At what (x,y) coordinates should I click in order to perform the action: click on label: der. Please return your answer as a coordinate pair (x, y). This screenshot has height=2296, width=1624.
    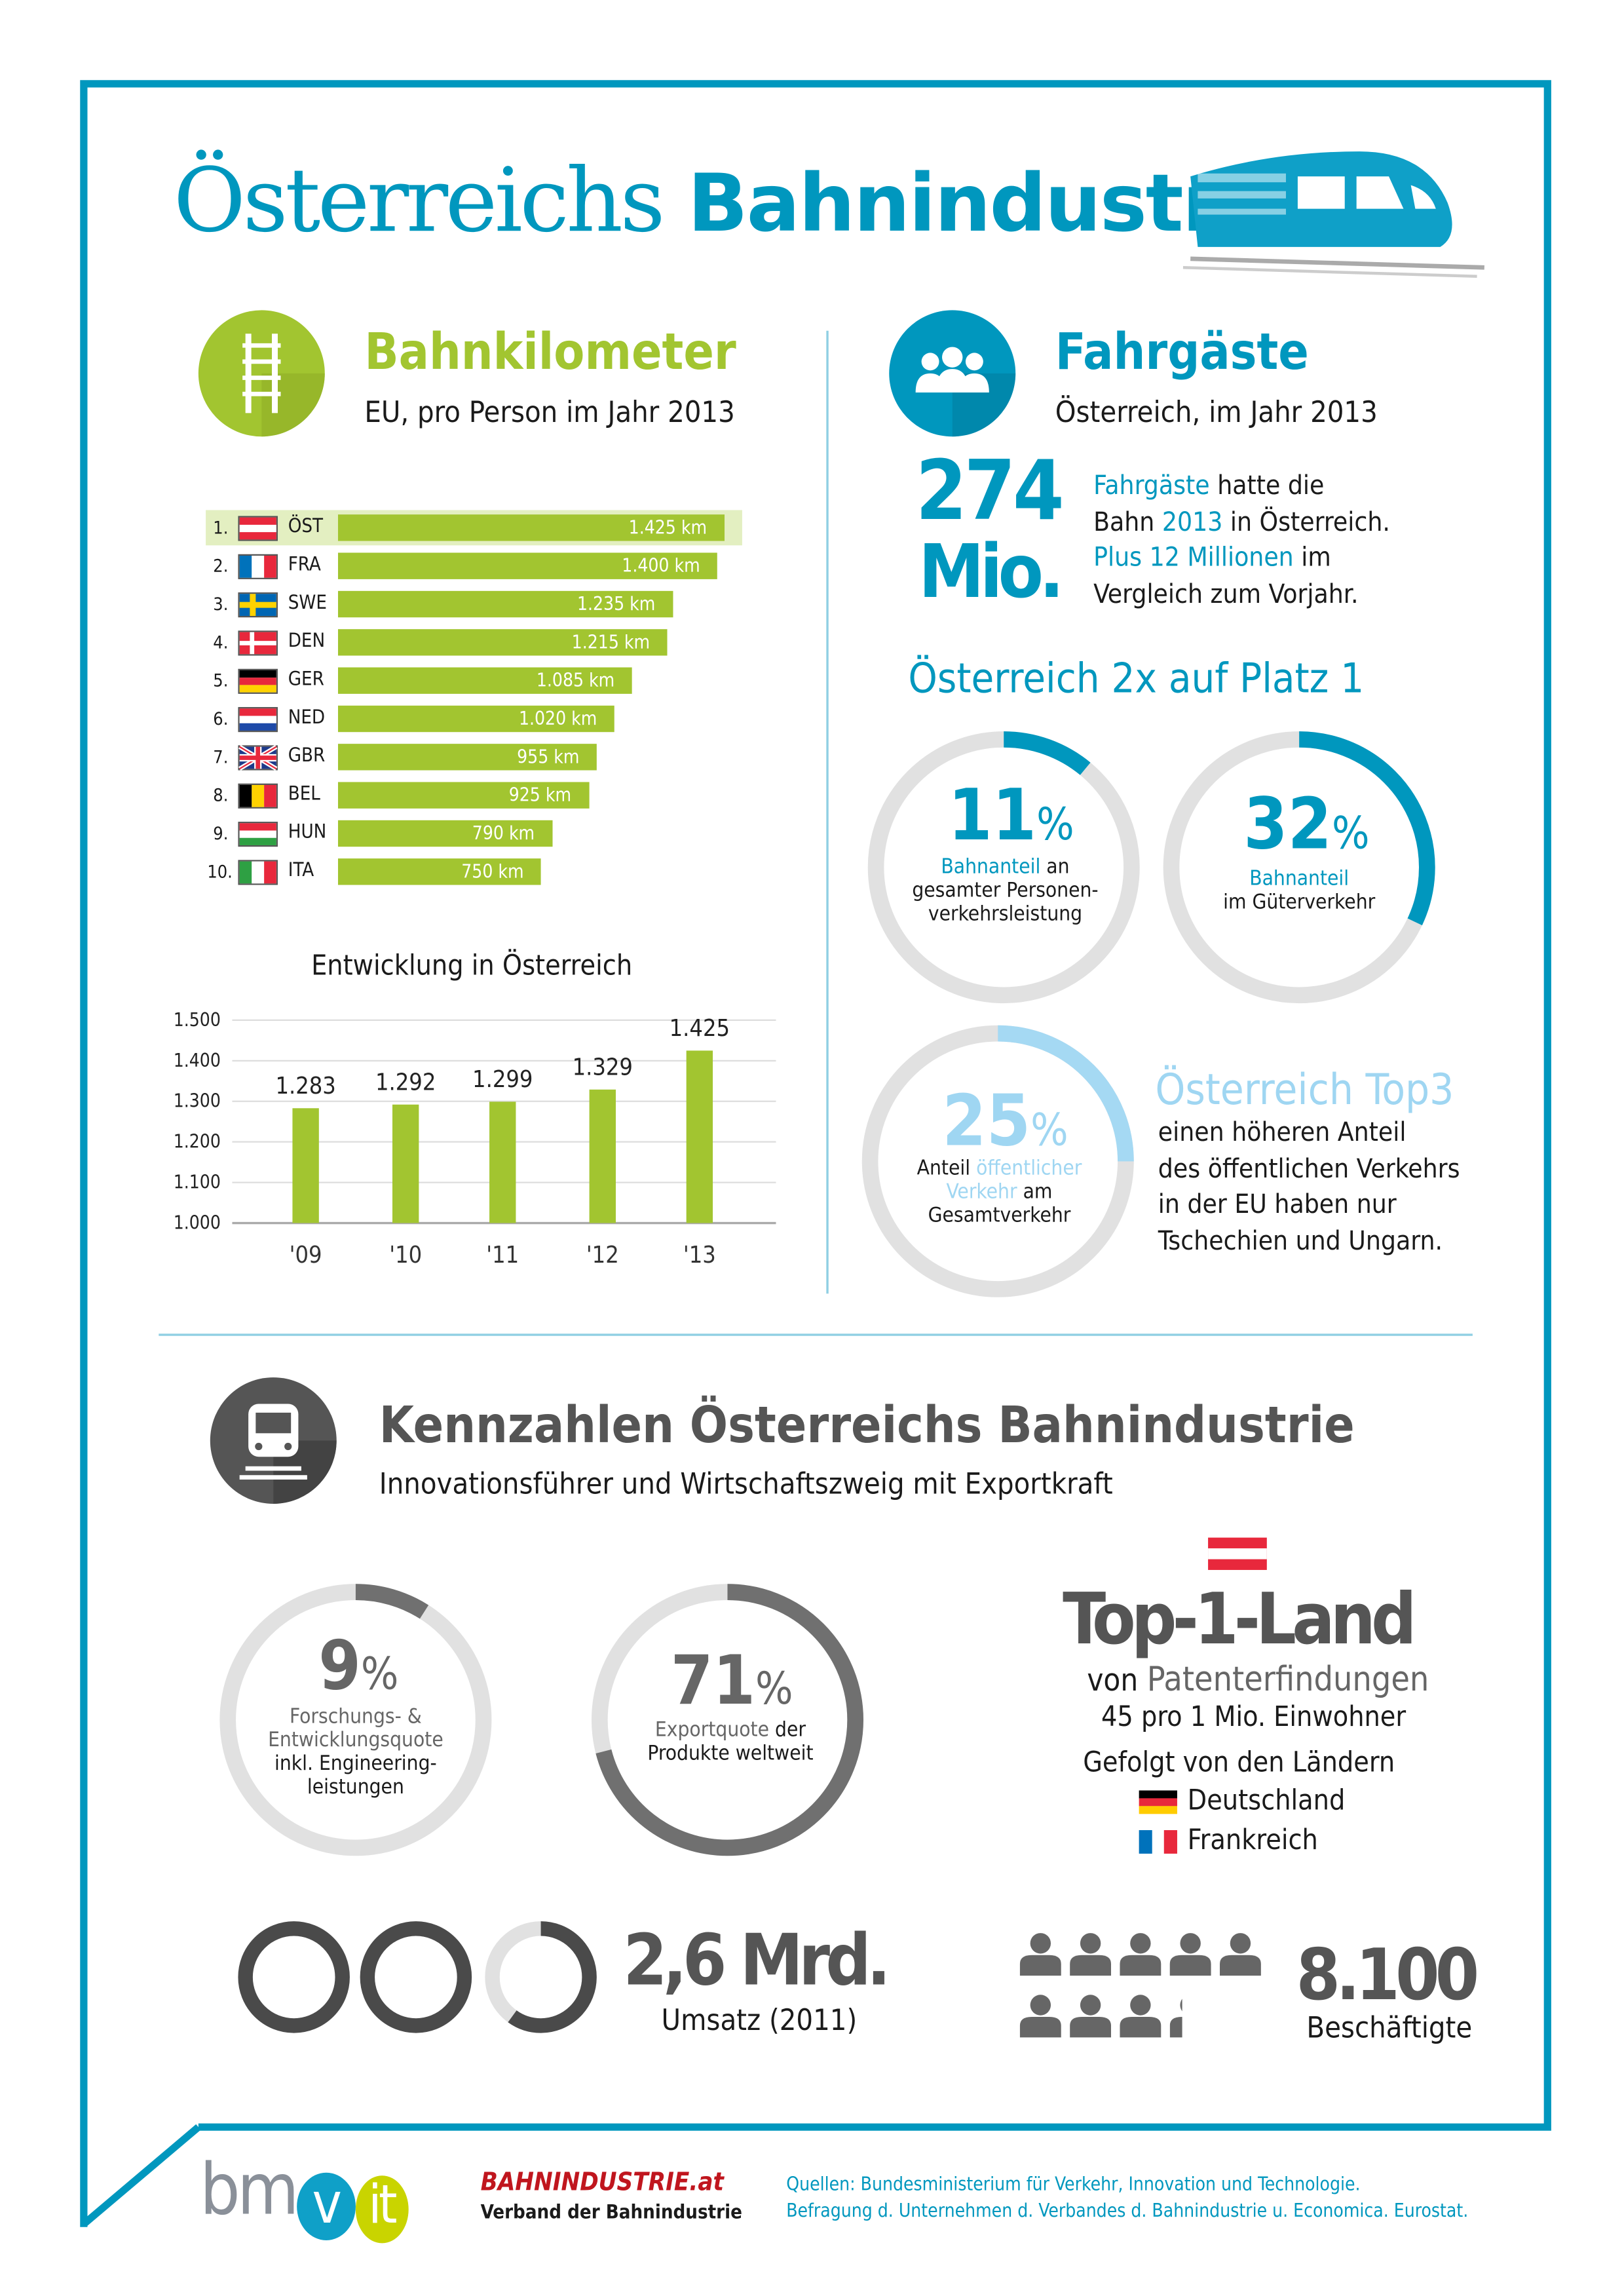
    Looking at the image, I should click on (787, 1730).